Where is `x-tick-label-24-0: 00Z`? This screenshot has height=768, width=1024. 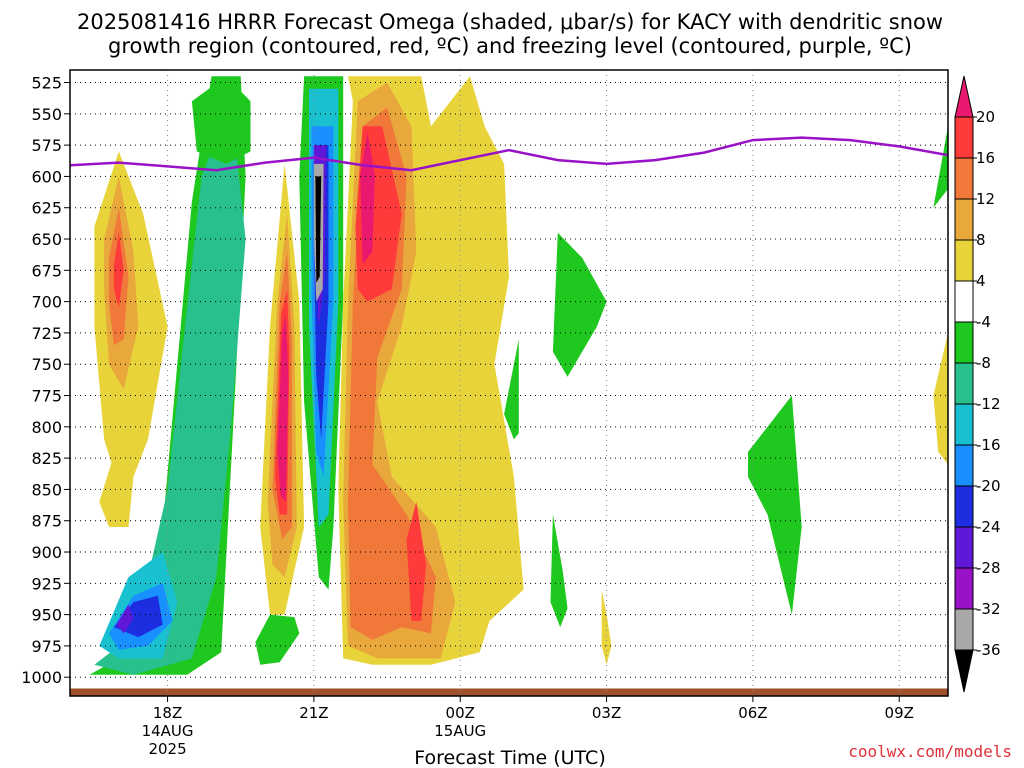 x-tick-label-24-0: 00Z is located at coordinates (460, 713).